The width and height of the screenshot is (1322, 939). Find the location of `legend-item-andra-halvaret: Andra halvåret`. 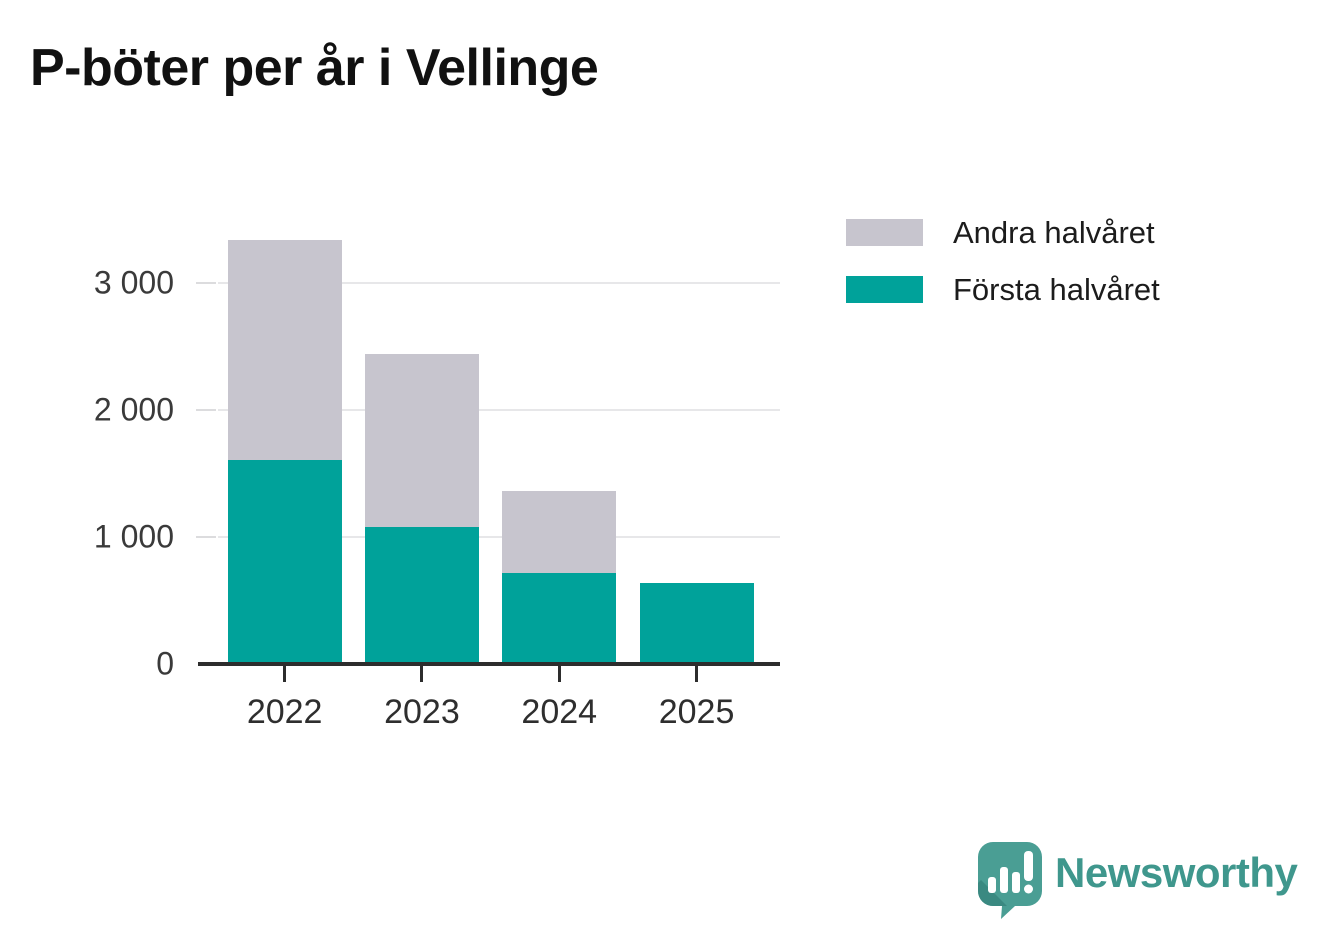

legend-item-andra-halvaret: Andra halvåret is located at coordinates (1003, 232).